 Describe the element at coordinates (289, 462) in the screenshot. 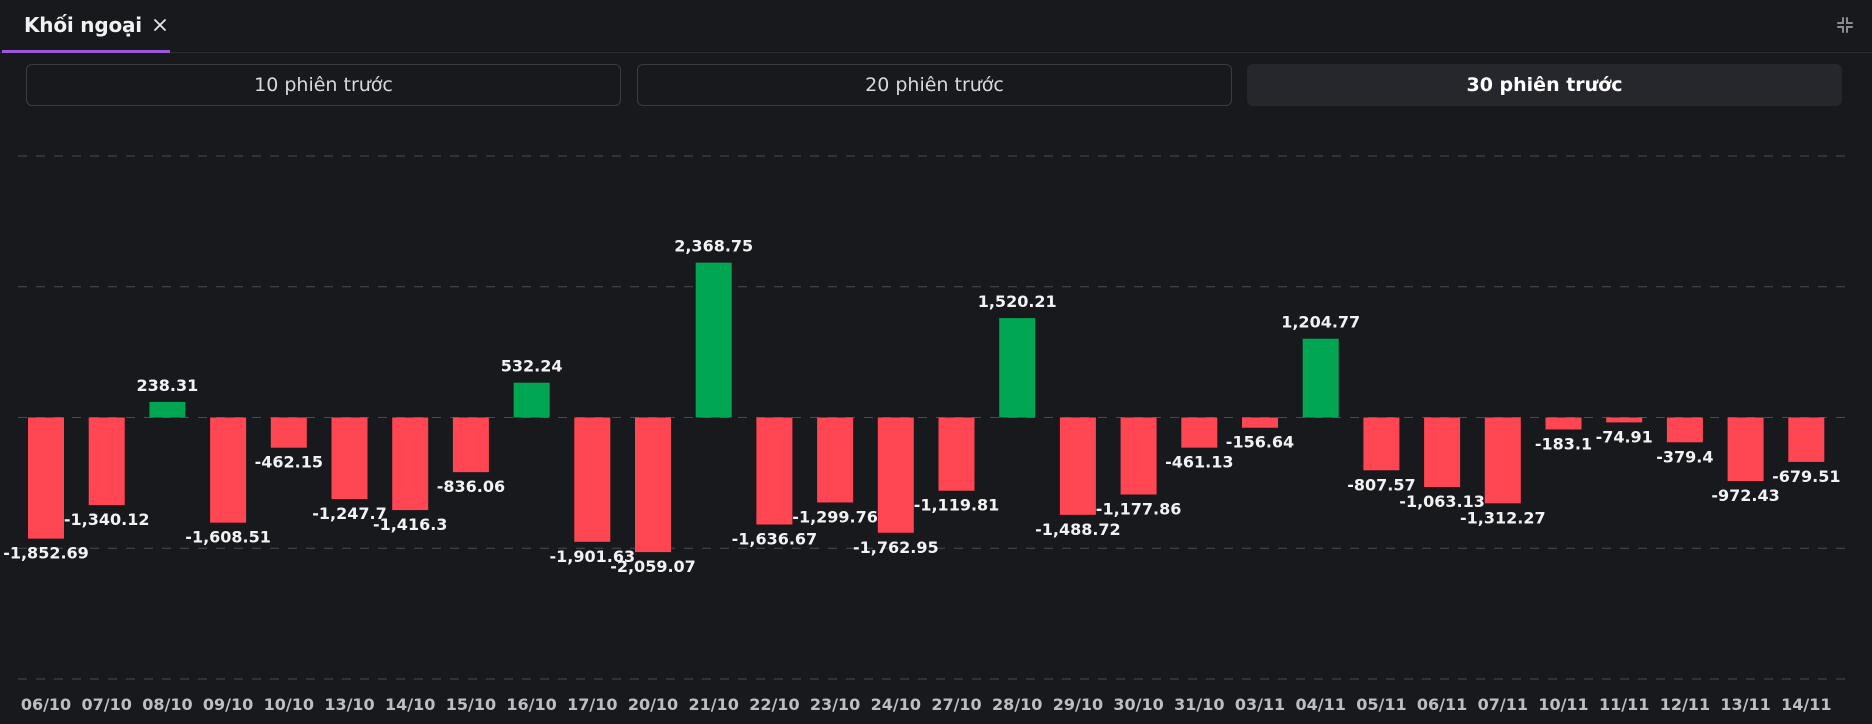

I see `value-label: -462.15` at that location.